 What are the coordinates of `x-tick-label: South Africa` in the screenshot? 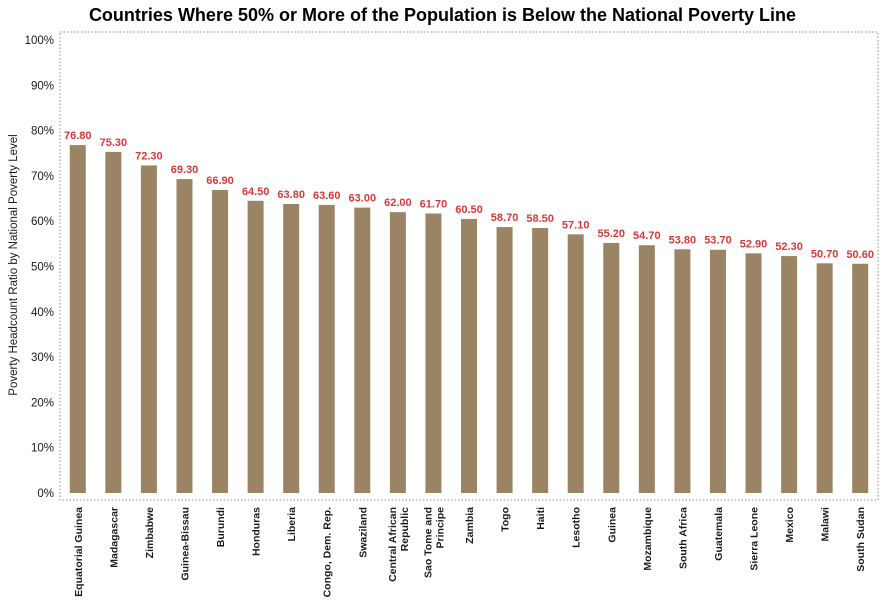 It's located at (683, 538).